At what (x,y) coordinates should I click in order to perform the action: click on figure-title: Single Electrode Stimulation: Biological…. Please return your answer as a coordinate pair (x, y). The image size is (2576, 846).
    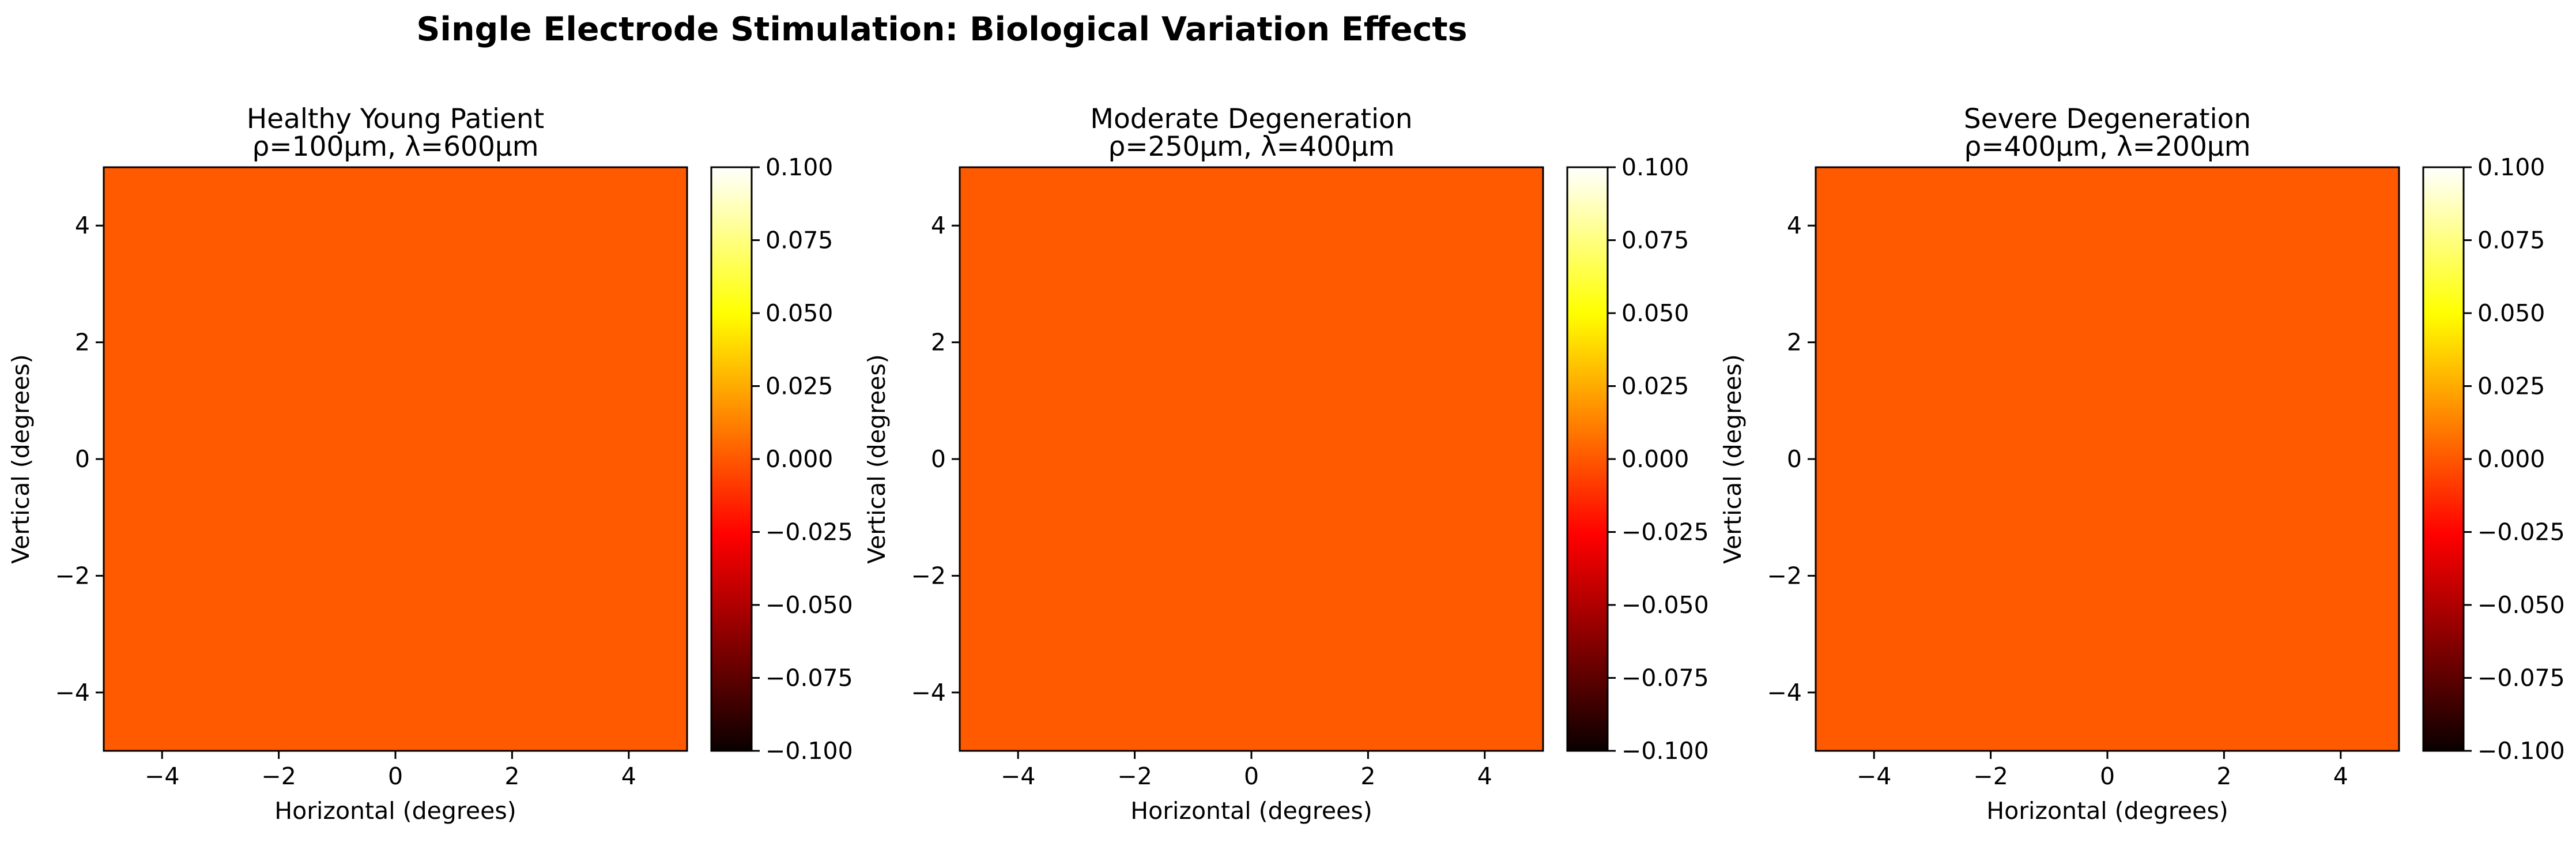
    Looking at the image, I should click on (941, 29).